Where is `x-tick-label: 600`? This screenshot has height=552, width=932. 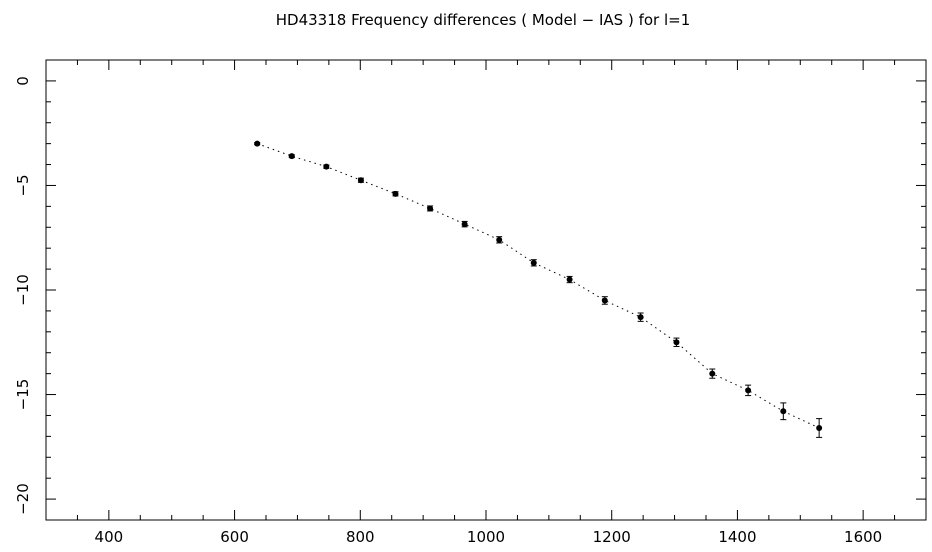 x-tick-label: 600 is located at coordinates (234, 537).